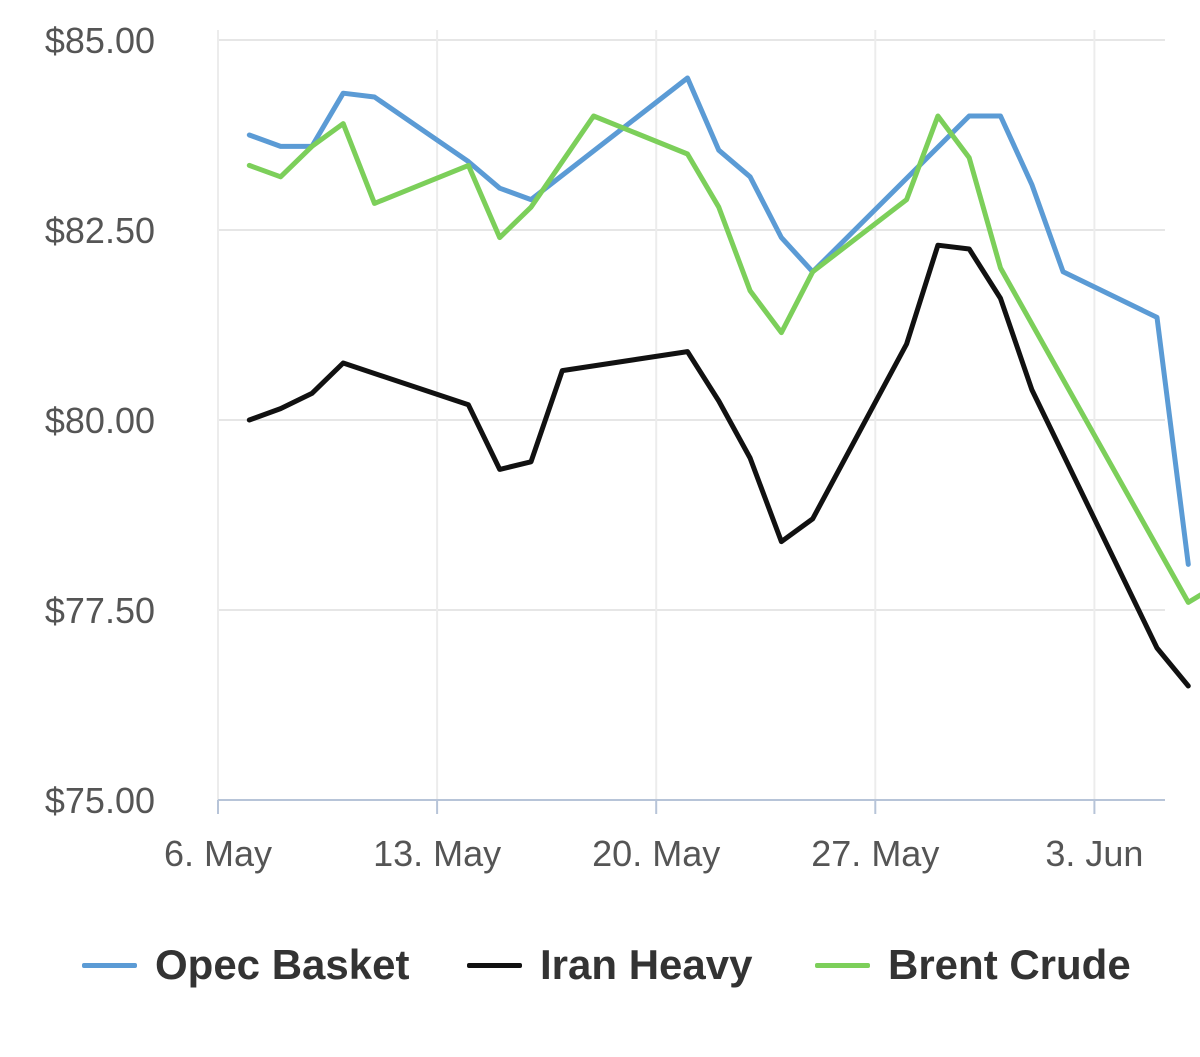  What do you see at coordinates (1094, 853) in the screenshot?
I see `x-tick-label: 3. Jun` at bounding box center [1094, 853].